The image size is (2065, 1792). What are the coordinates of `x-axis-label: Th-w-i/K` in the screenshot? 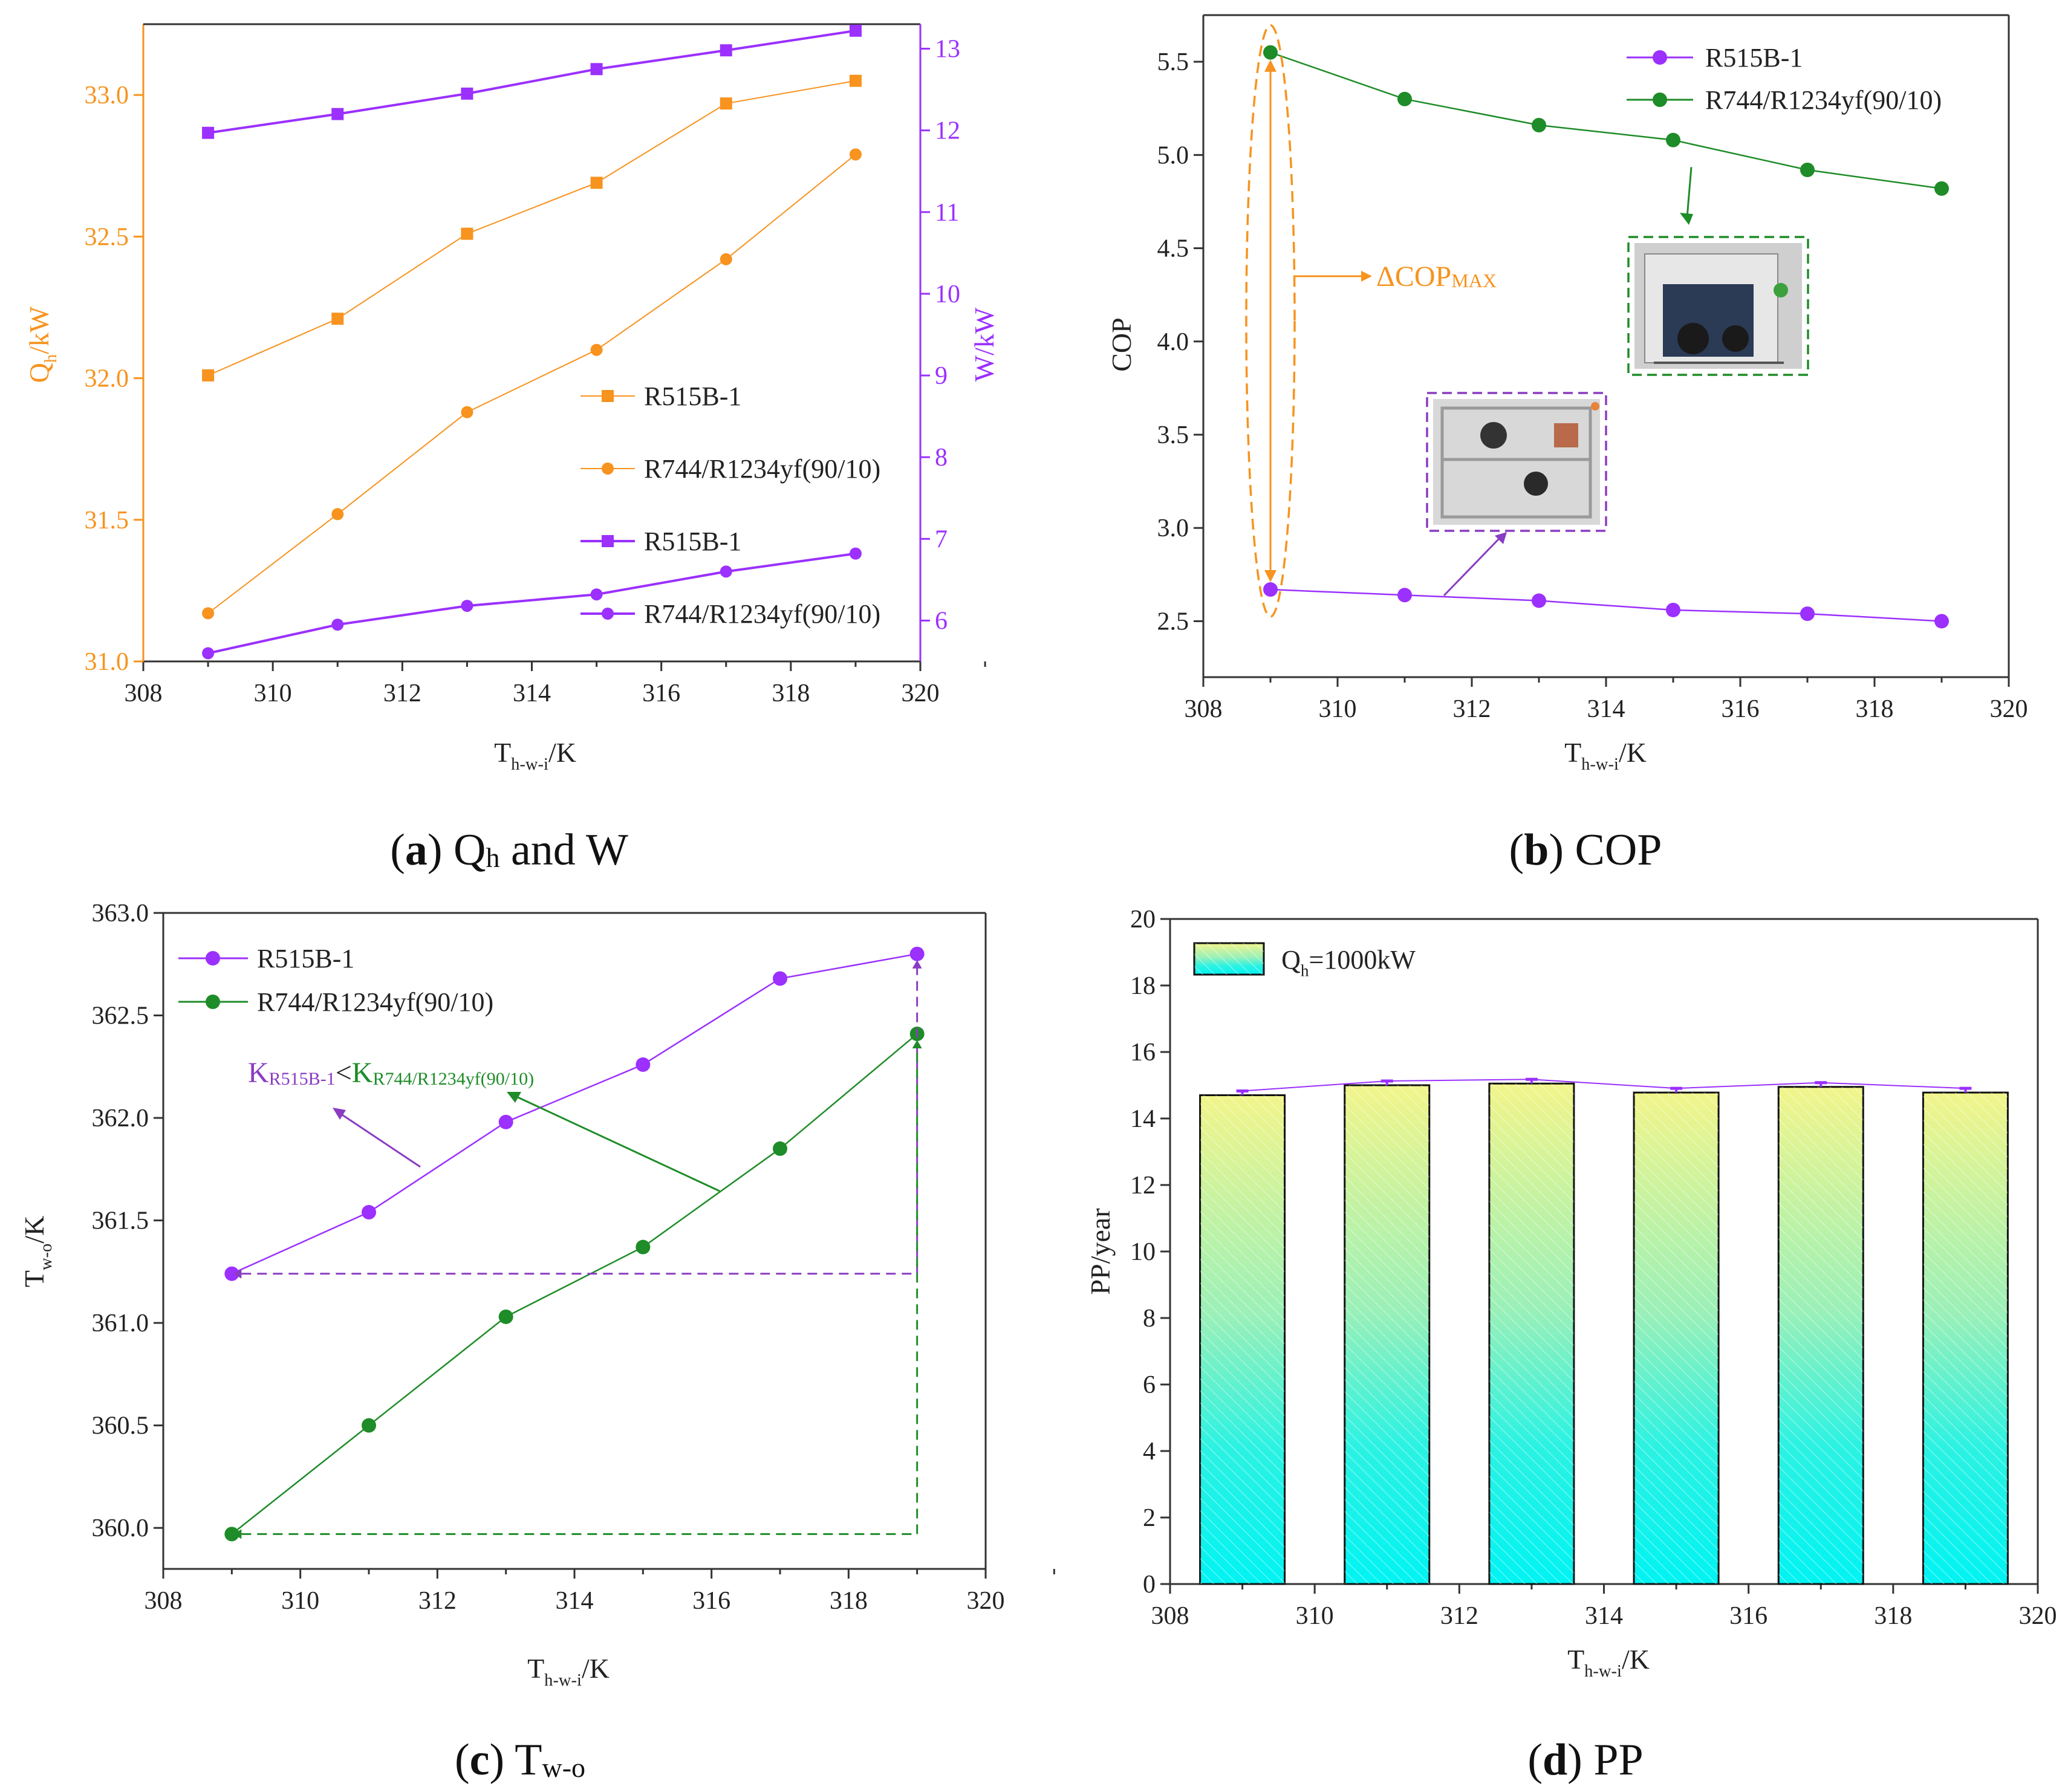 It's located at (535, 756).